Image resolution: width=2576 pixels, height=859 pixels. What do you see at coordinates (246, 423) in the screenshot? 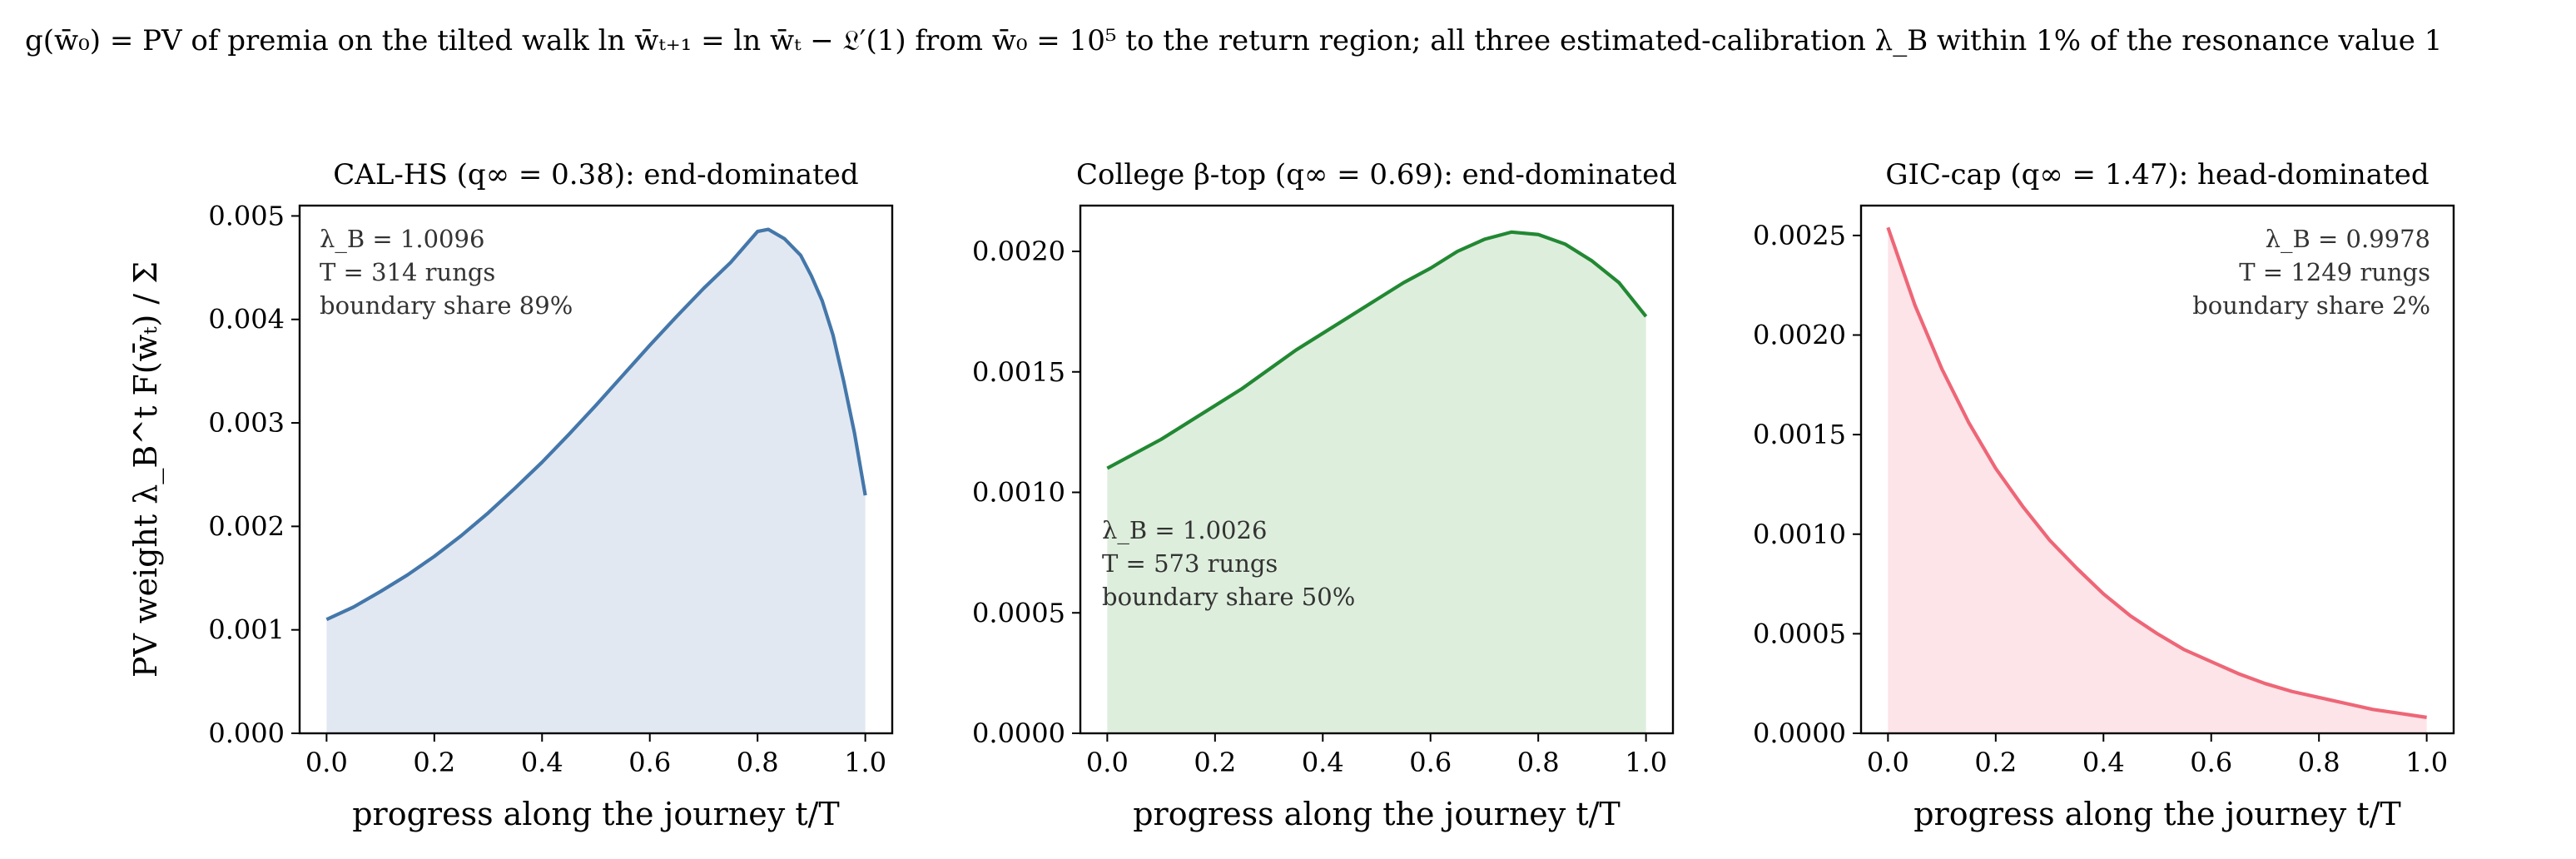
I see `y-tick-label: 0.003` at bounding box center [246, 423].